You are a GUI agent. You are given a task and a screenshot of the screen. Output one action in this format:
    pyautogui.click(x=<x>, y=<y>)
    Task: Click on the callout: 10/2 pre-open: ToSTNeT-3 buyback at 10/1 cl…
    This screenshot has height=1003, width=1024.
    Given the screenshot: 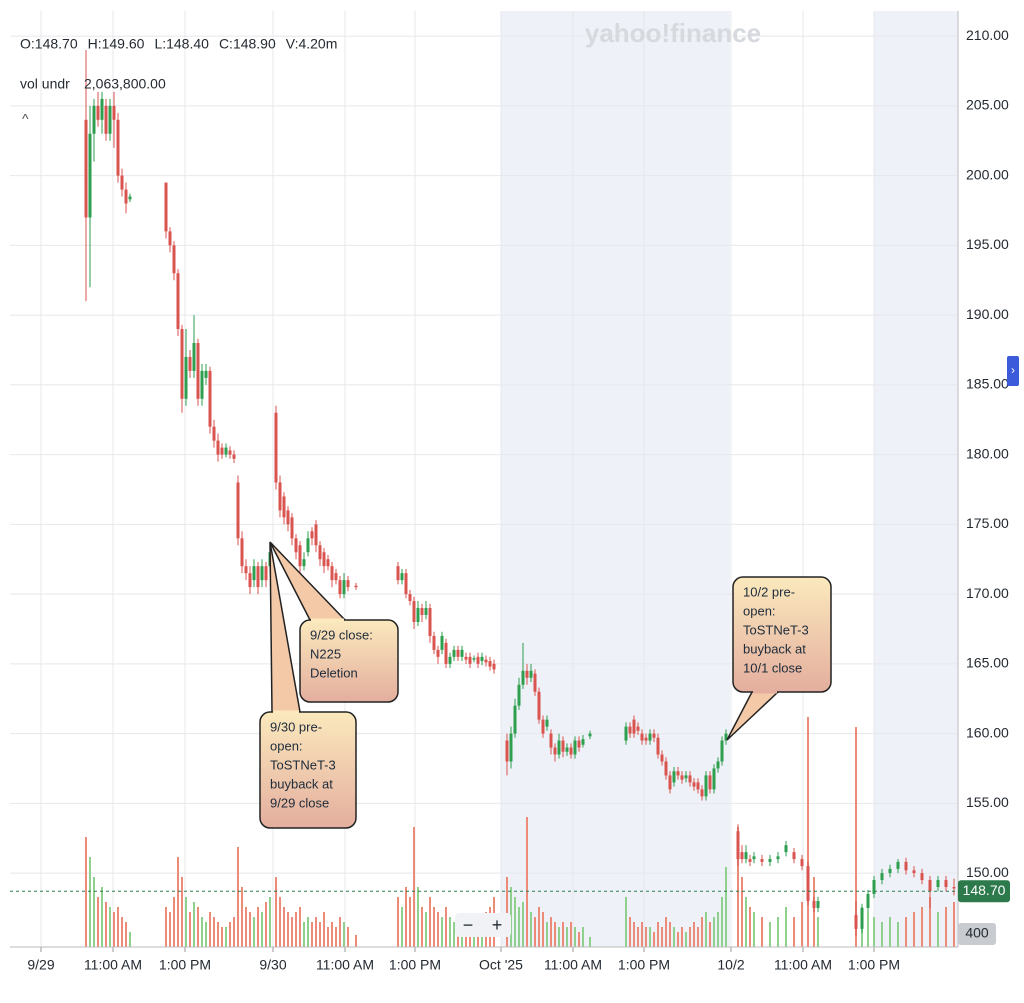 What is the action you would take?
    pyautogui.click(x=779, y=658)
    